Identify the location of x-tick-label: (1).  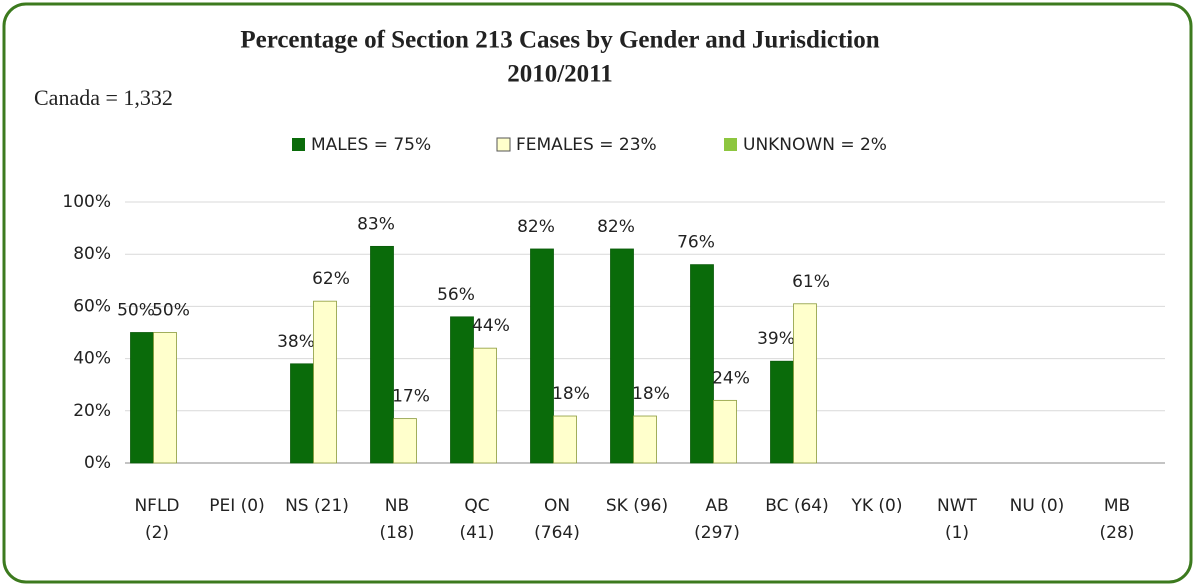
(957, 533).